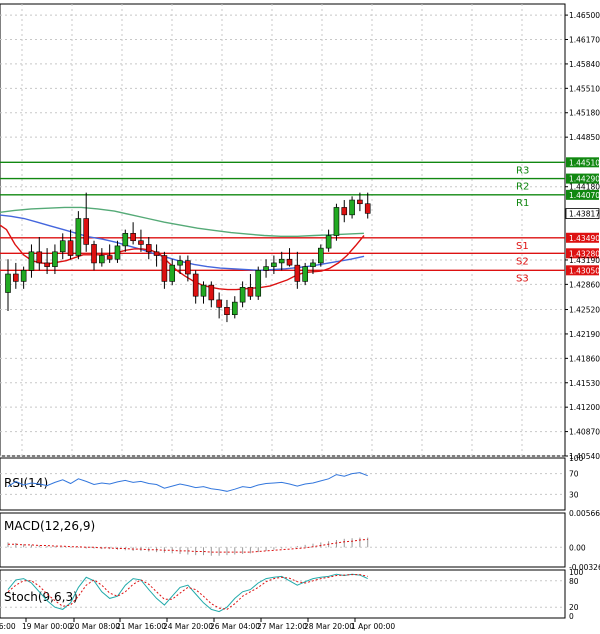 This screenshot has height=634, width=600. I want to click on level-tag-label-s2: 1.43280, so click(584, 253).